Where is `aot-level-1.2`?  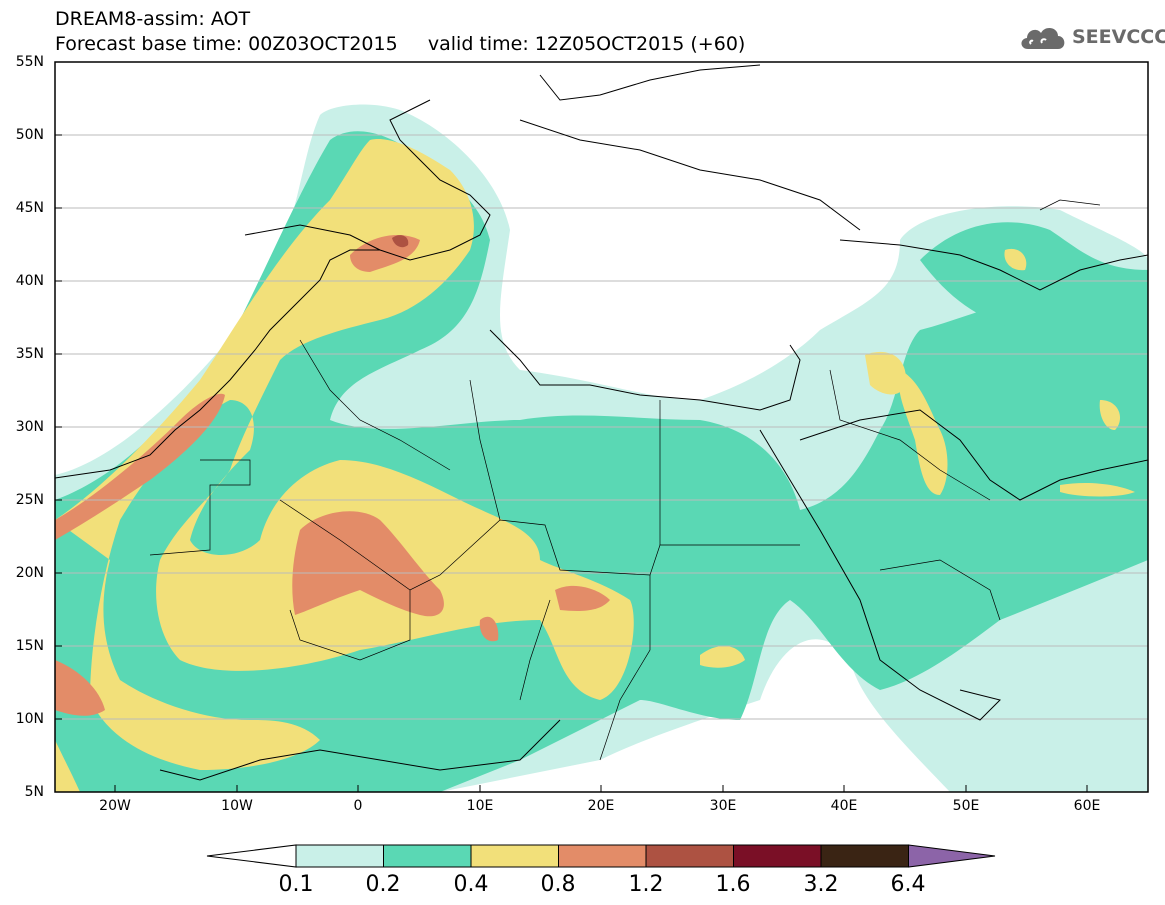 aot-level-1.2 is located at coordinates (400, 241).